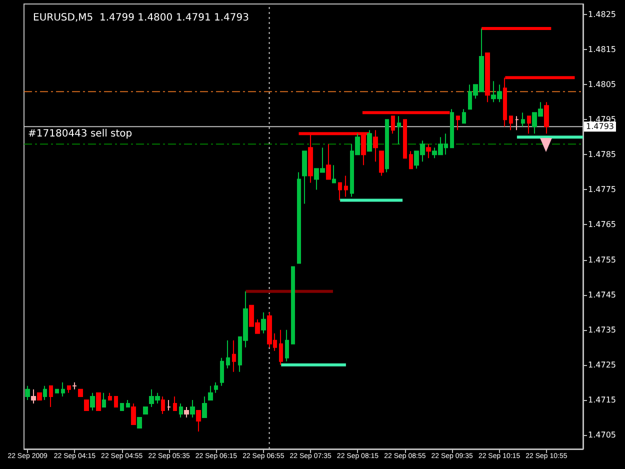 This screenshot has height=469, width=625. Describe the element at coordinates (602, 399) in the screenshot. I see `y-tick-label: 1.4715` at that location.